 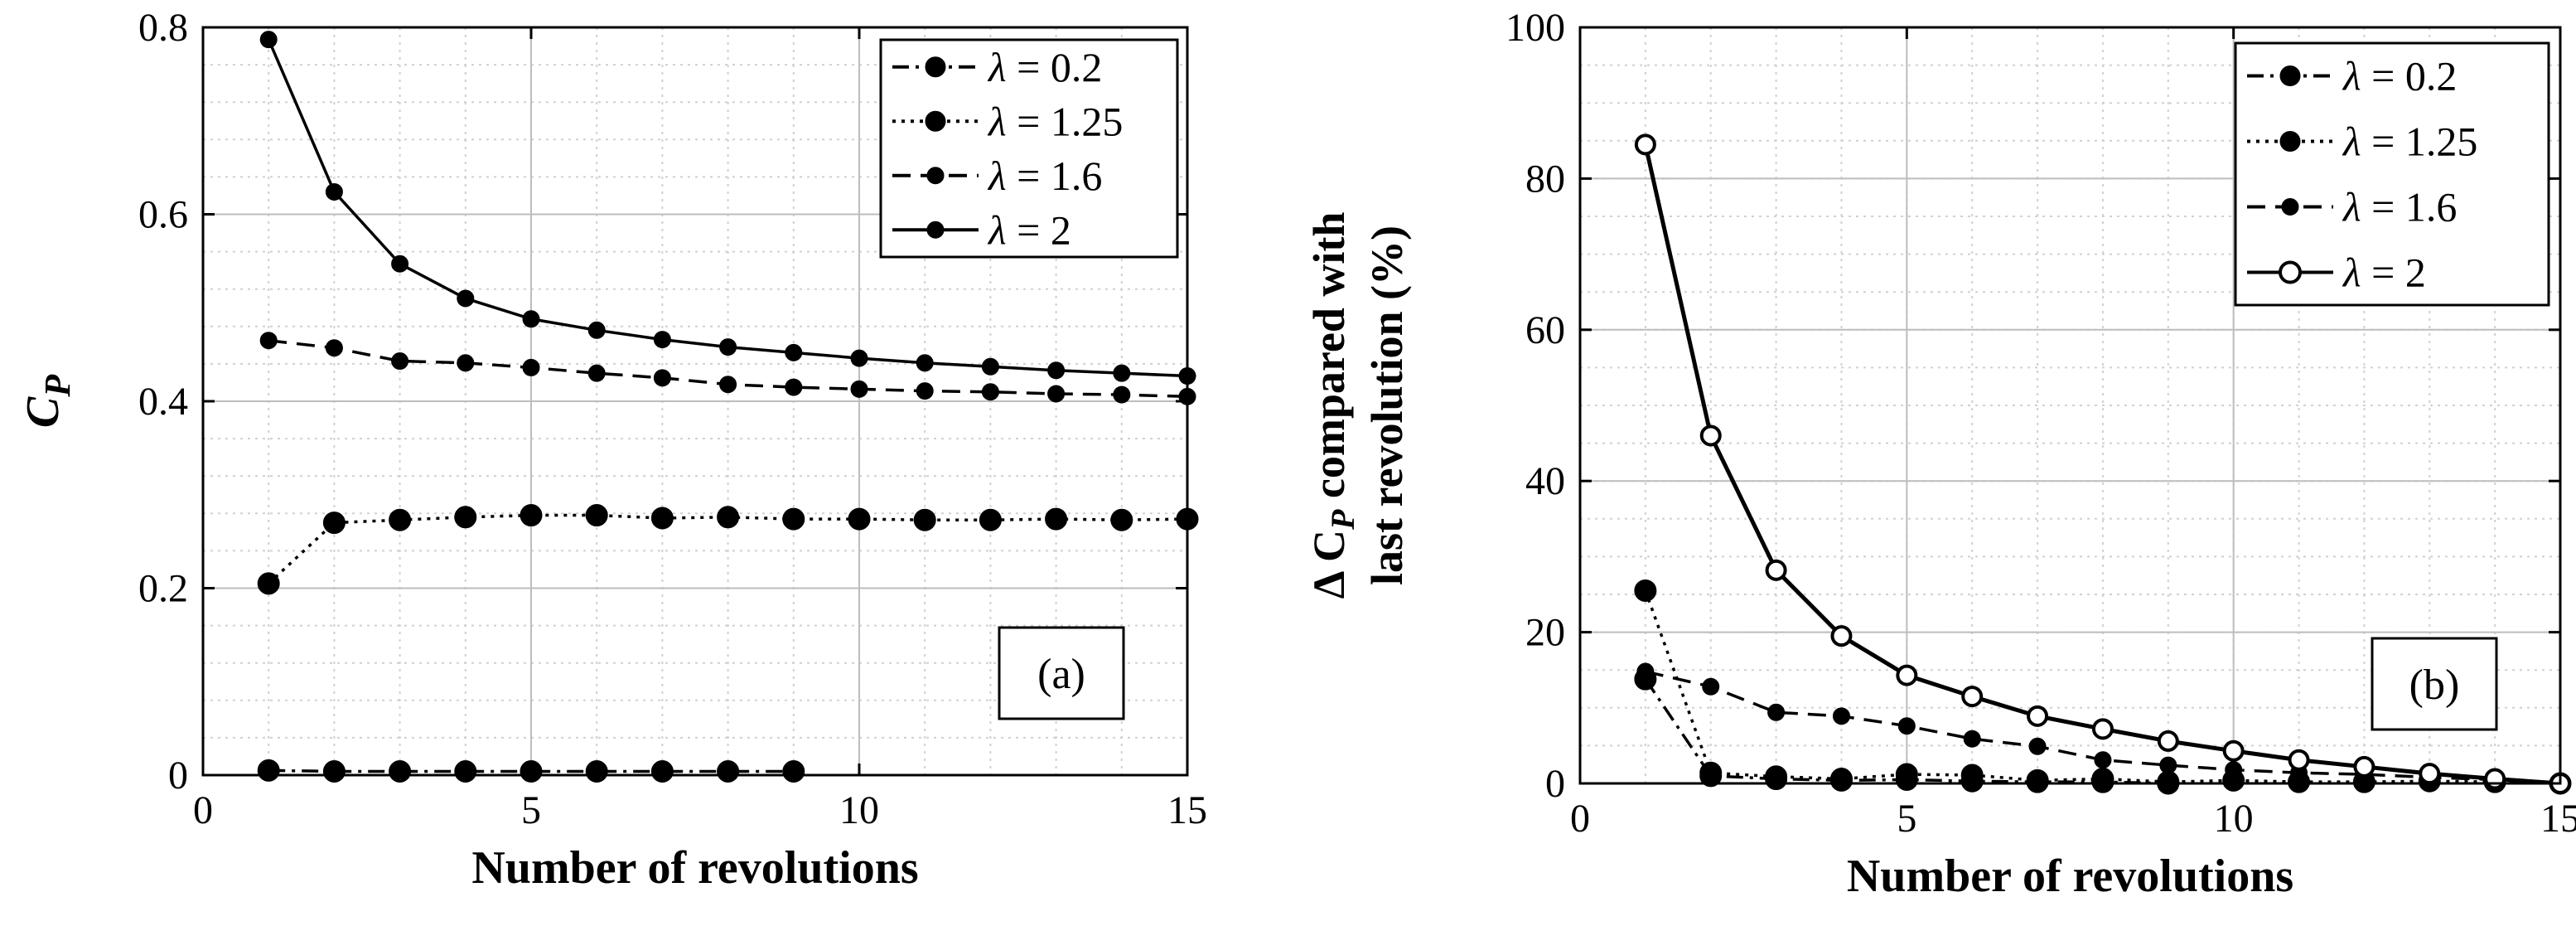 What do you see at coordinates (1545, 481) in the screenshot?
I see `y-tick-label: 40` at bounding box center [1545, 481].